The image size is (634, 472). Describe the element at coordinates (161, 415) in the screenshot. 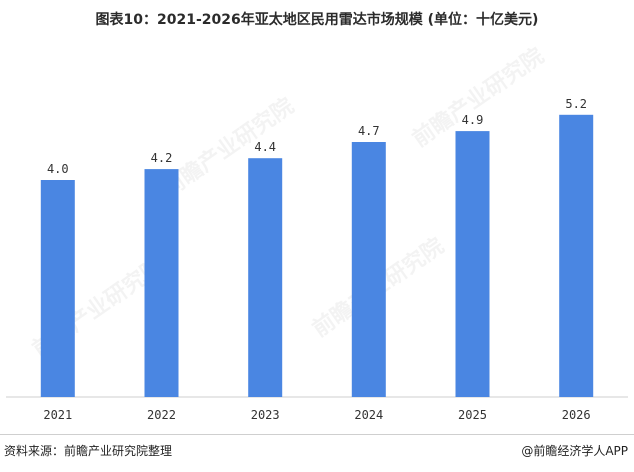

I see `x-tick-label-2022: 2022` at that location.